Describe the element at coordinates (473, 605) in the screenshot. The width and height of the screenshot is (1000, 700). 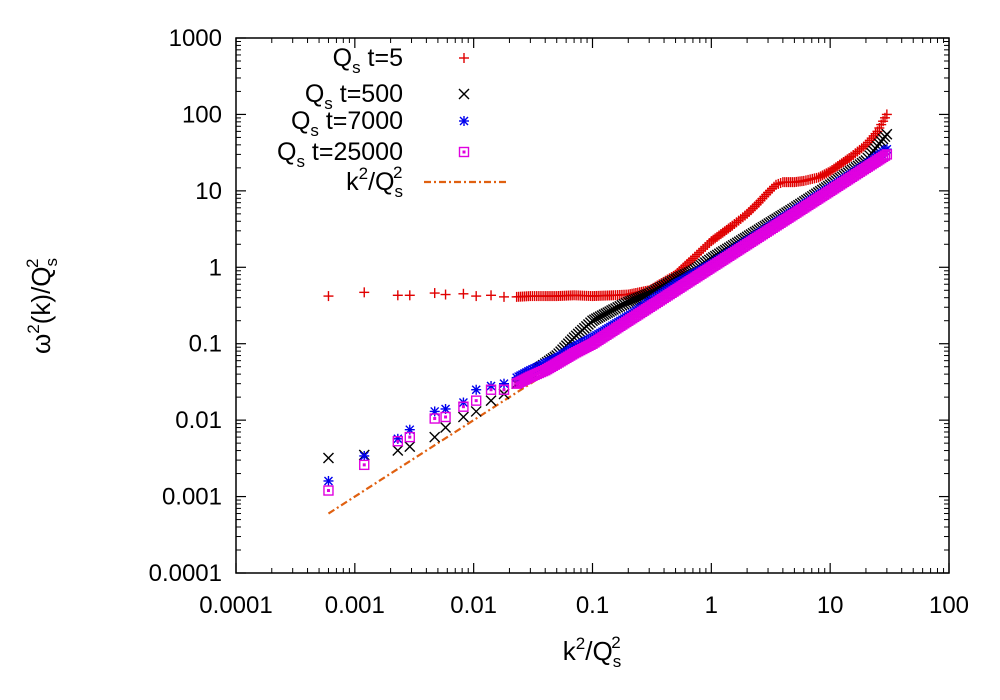
I see `x-tick-label: 0.01` at that location.